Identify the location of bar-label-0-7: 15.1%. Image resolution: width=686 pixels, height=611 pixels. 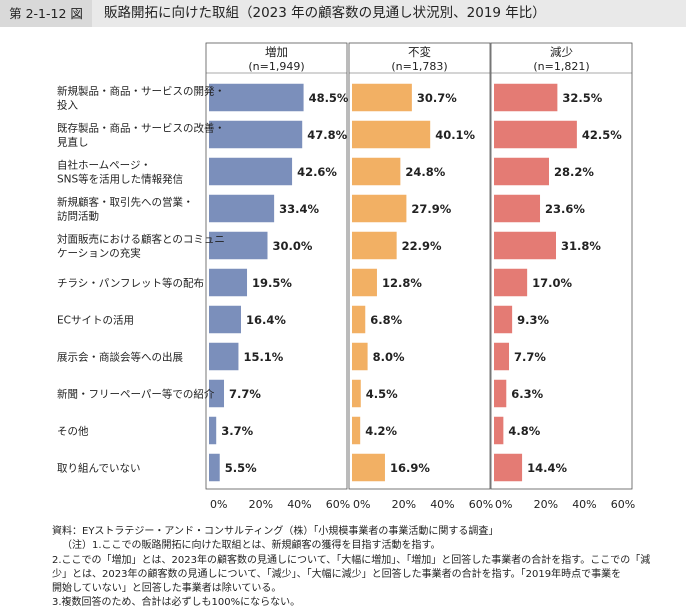
(263, 357).